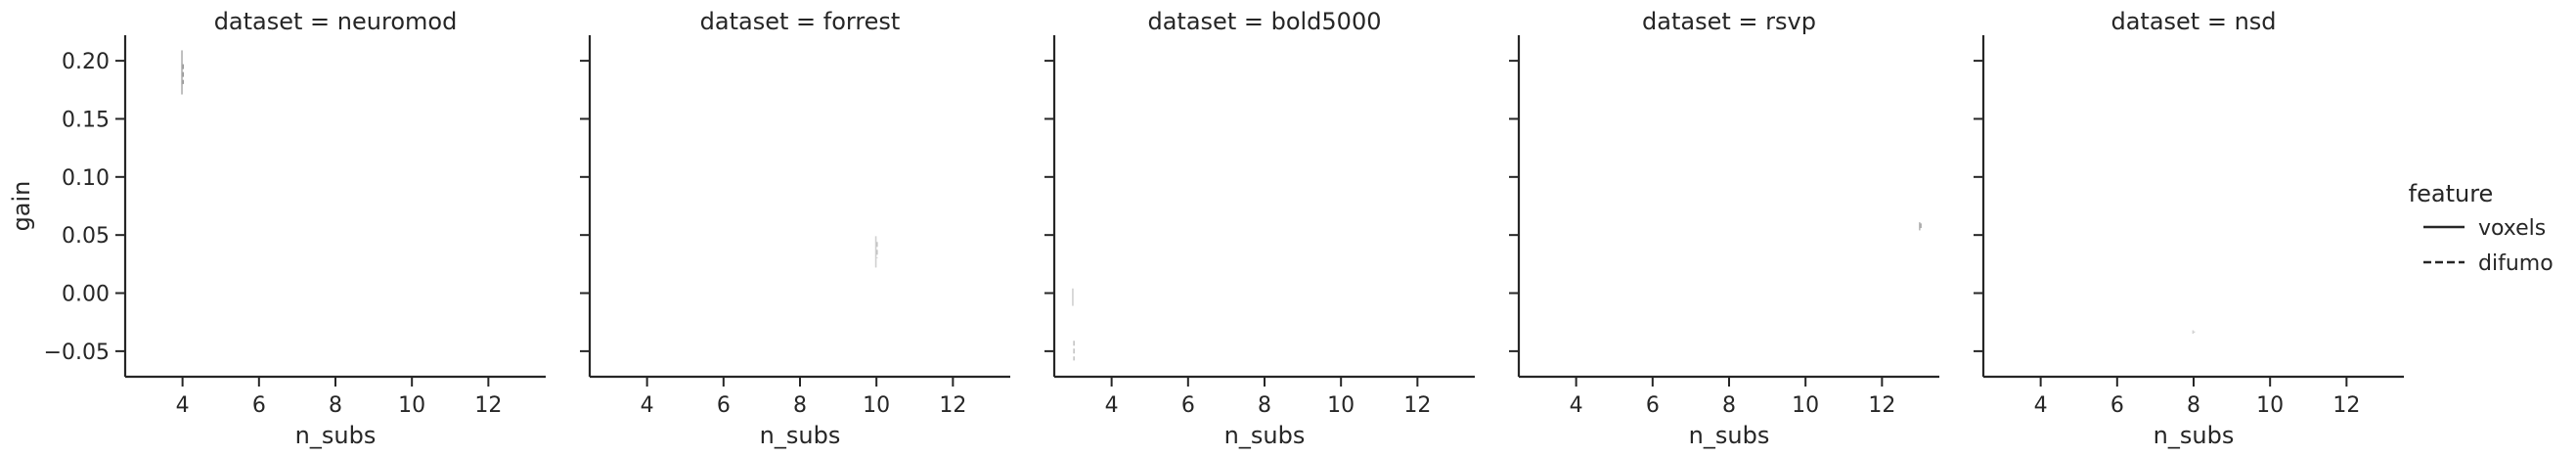  I want to click on panel-title: dataset = rsvp, so click(1729, 21).